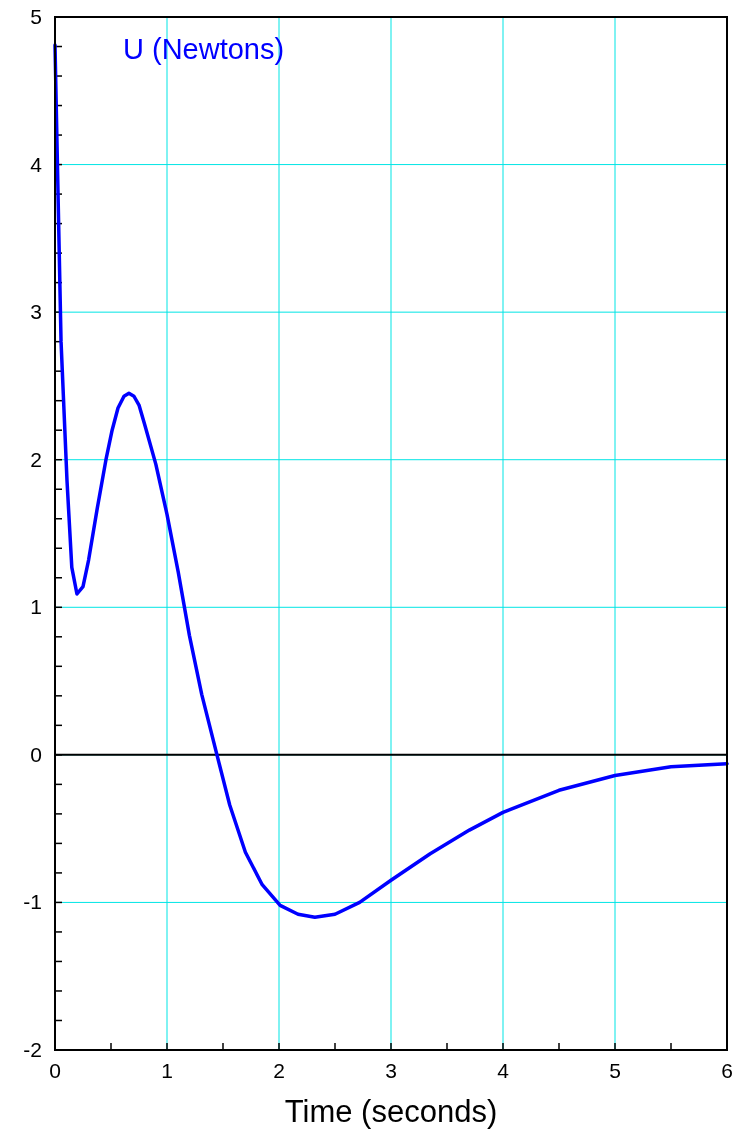  I want to click on y-tick-label: 5, so click(36, 16).